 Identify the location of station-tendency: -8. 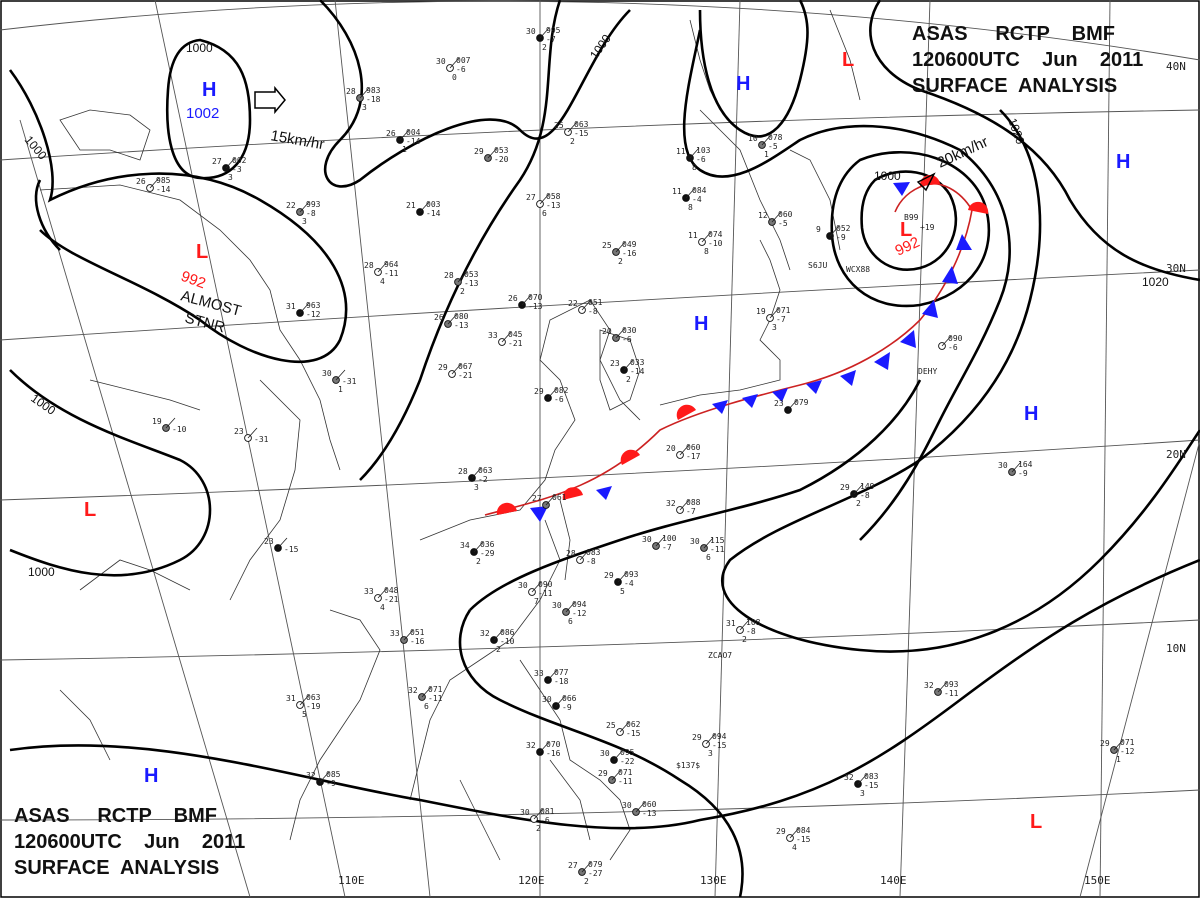
(311, 213).